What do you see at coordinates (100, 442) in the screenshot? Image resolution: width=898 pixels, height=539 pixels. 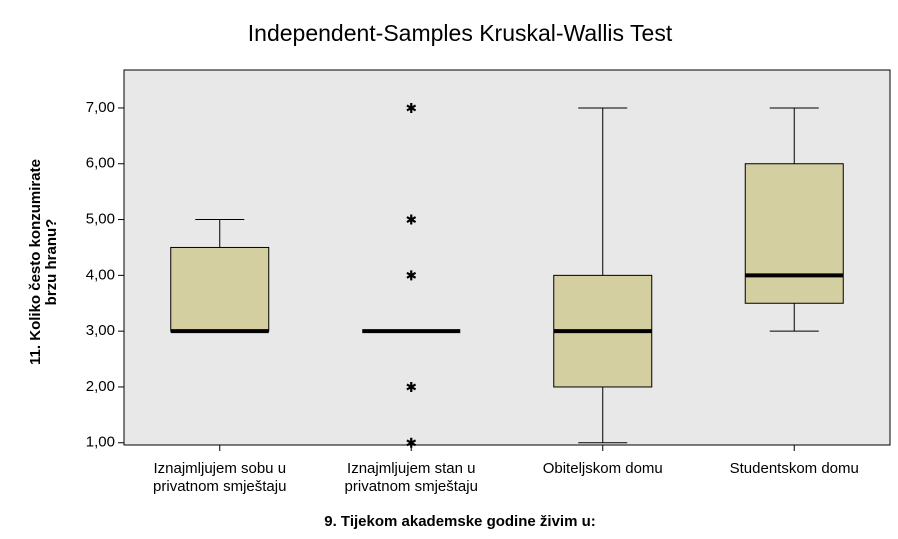 I see `y-tick-label: 1,00` at bounding box center [100, 442].